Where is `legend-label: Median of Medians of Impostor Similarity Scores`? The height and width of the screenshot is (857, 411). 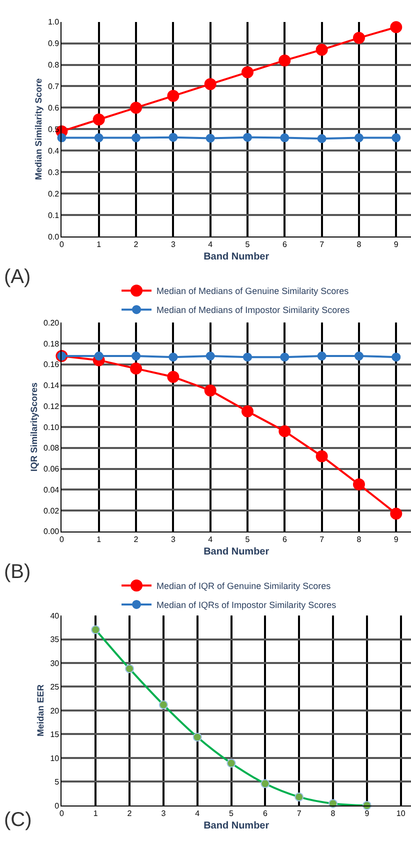 legend-label: Median of Medians of Impostor Similarity Scores is located at coordinates (253, 310).